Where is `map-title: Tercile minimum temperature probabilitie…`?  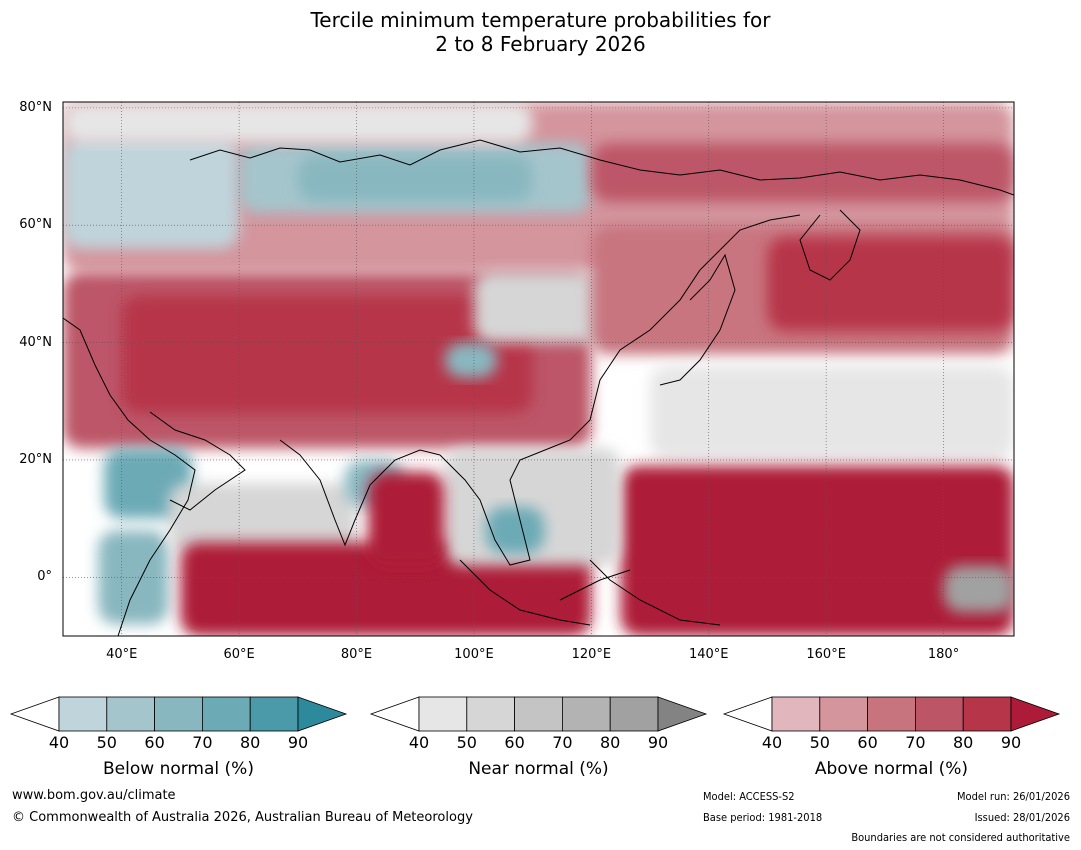 map-title: Tercile minimum temperature probabilitie… is located at coordinates (540, 32).